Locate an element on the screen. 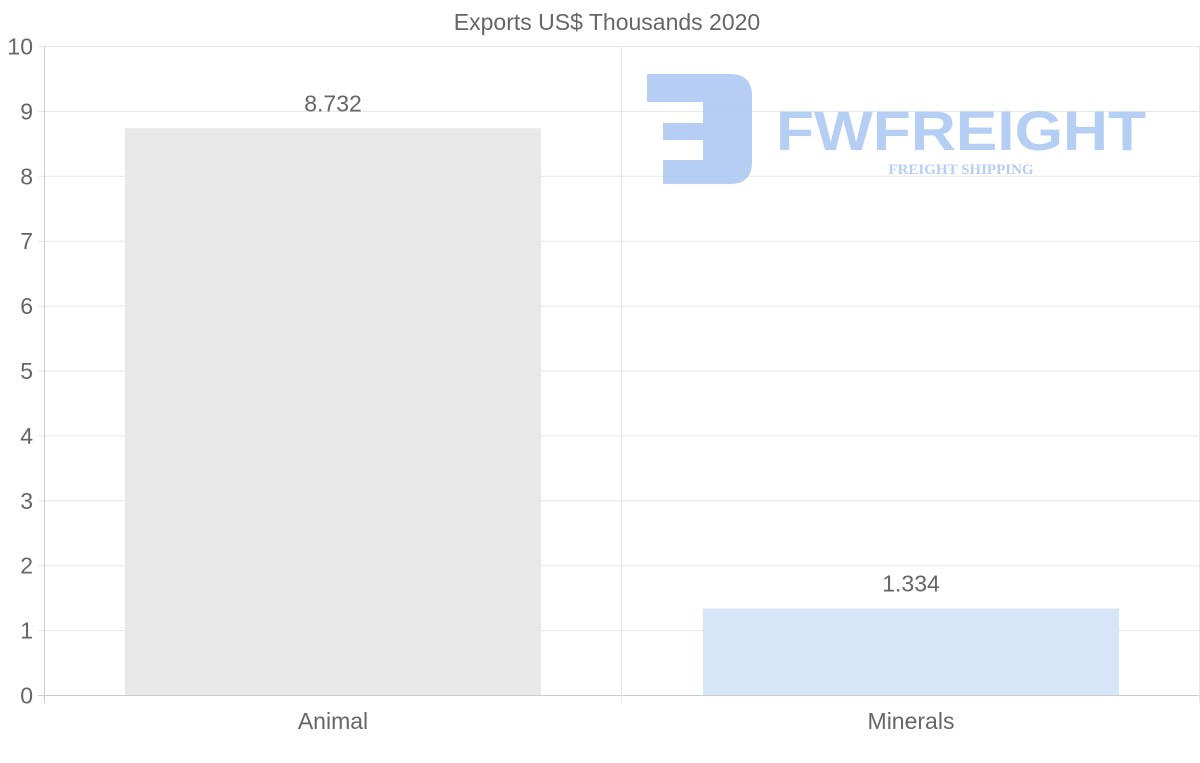 Image resolution: width=1200 pixels, height=763 pixels. y-tick-label: 0 is located at coordinates (26, 696).